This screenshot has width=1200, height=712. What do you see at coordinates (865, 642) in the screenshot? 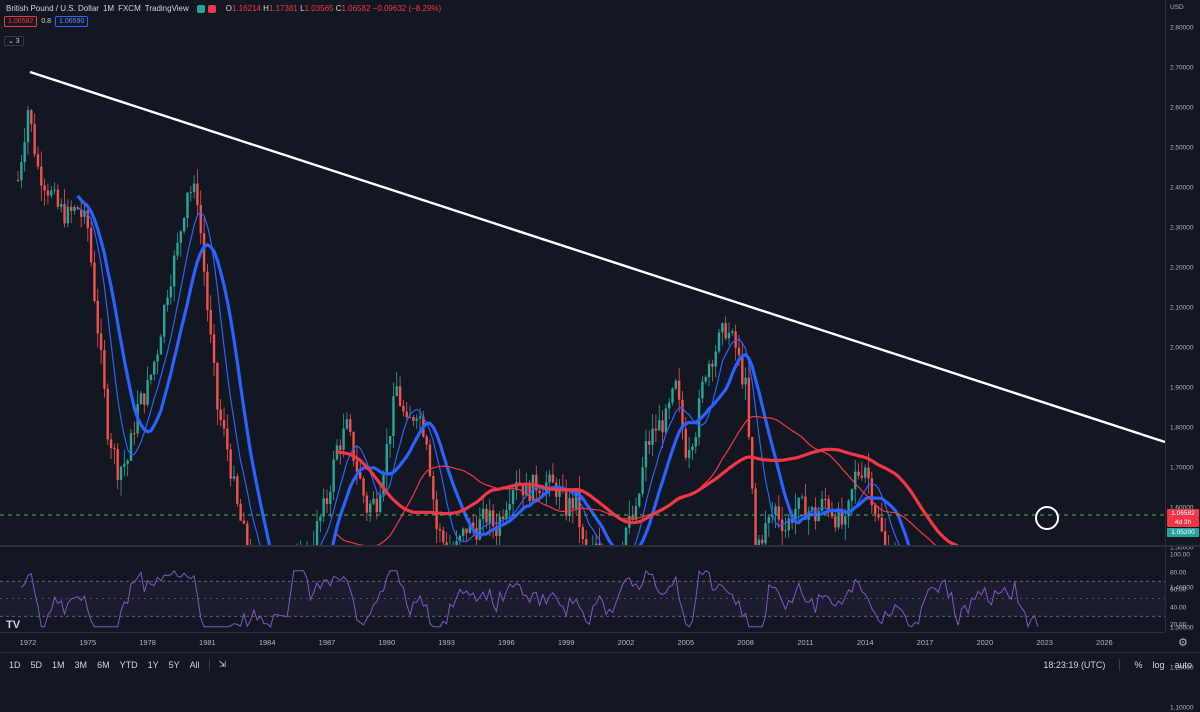
I see `time-tick: 2014` at bounding box center [865, 642].